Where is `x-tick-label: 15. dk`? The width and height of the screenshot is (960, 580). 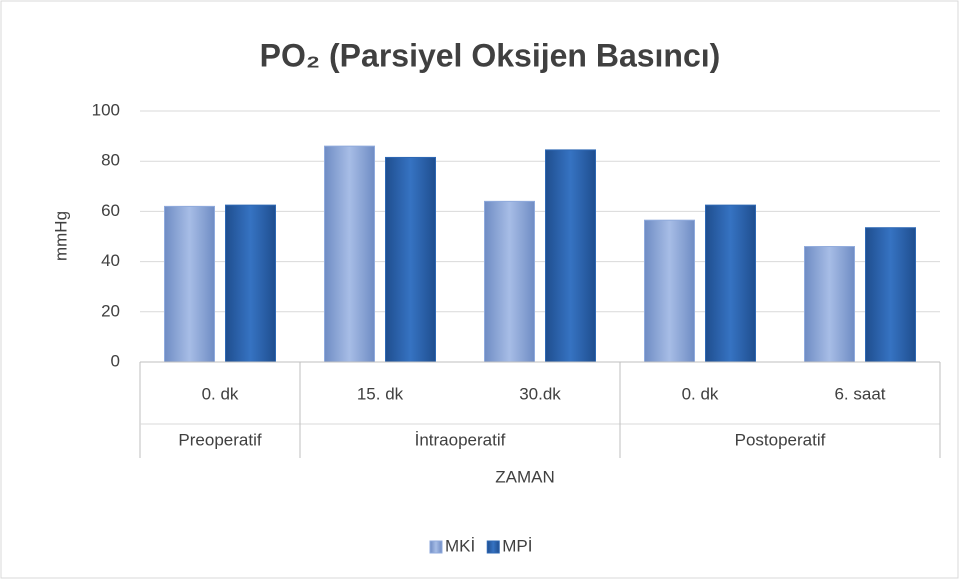
x-tick-label: 15. dk is located at coordinates (380, 393).